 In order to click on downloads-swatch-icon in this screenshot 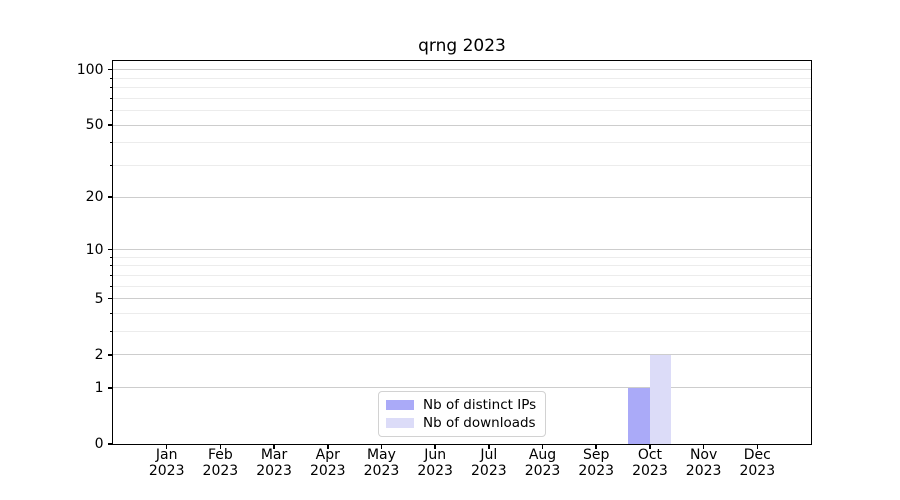, I will do `click(400, 423)`.